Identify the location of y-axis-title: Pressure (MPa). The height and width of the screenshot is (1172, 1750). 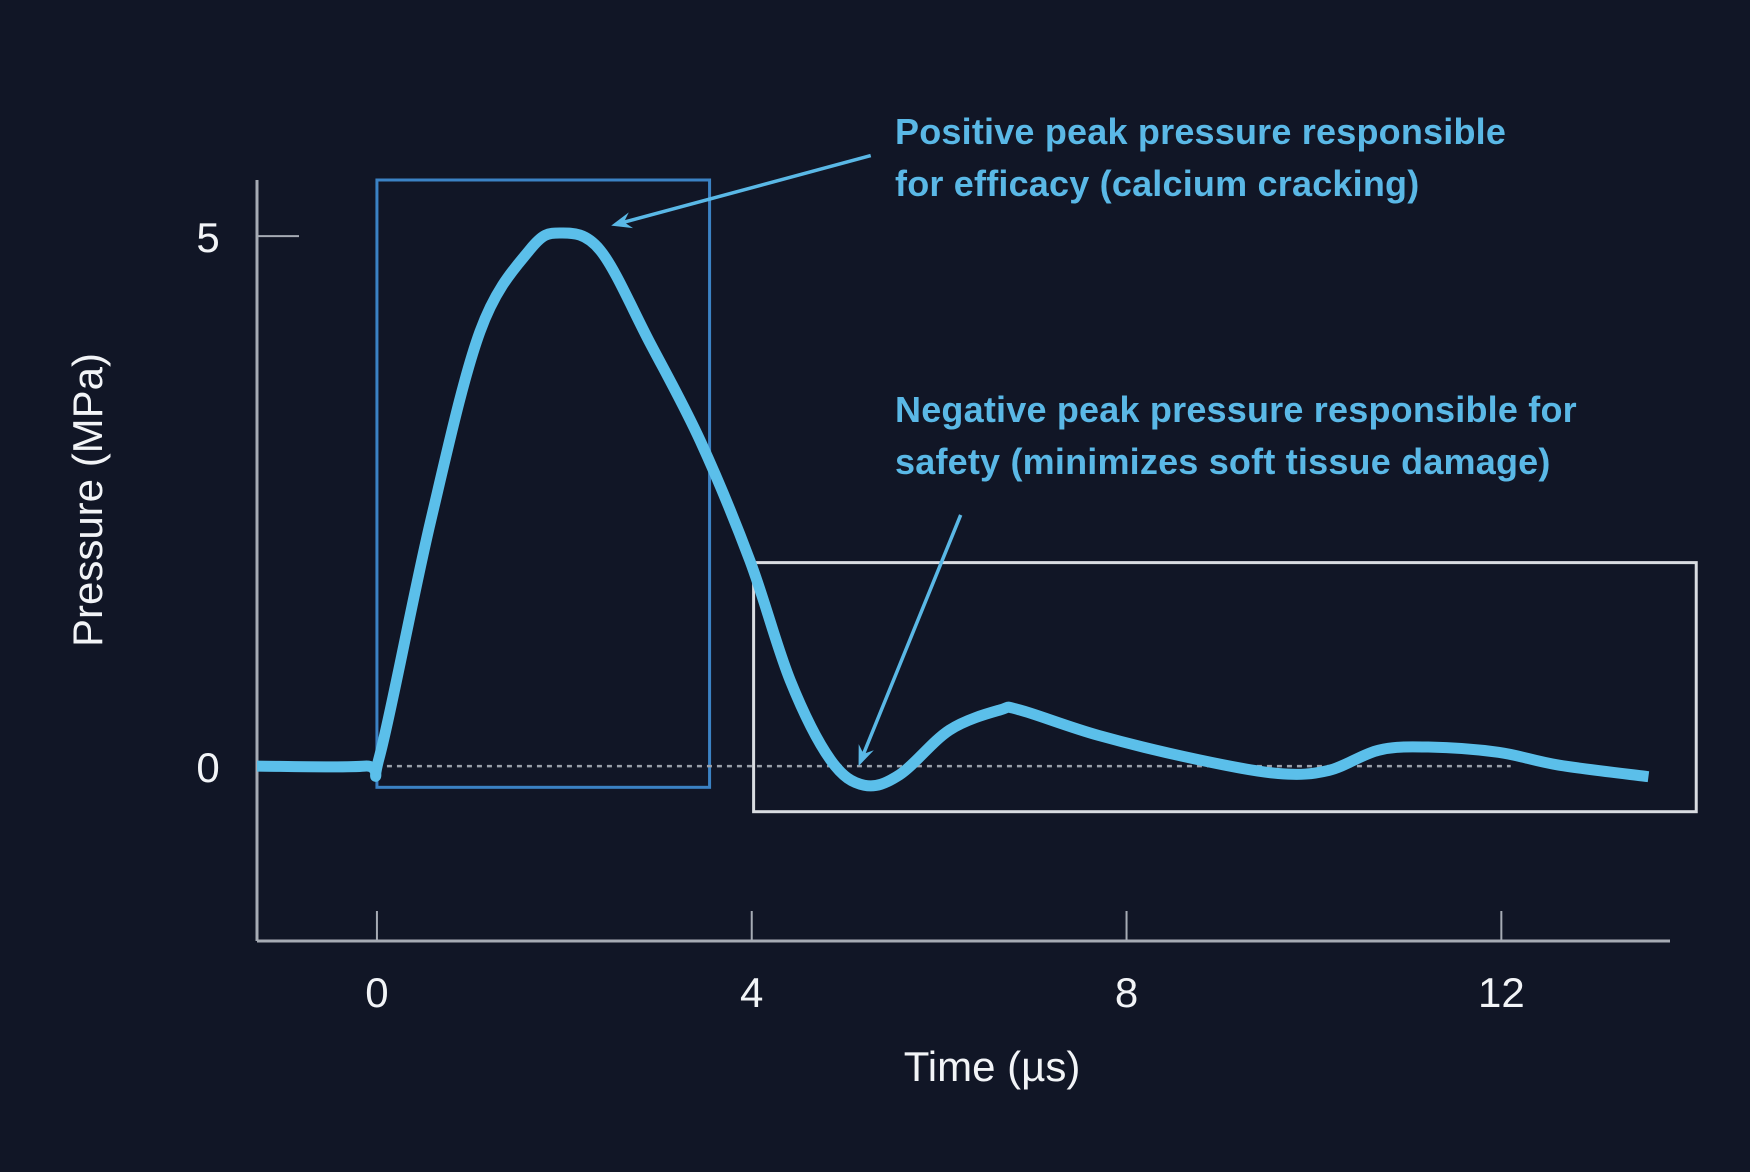
(87, 500).